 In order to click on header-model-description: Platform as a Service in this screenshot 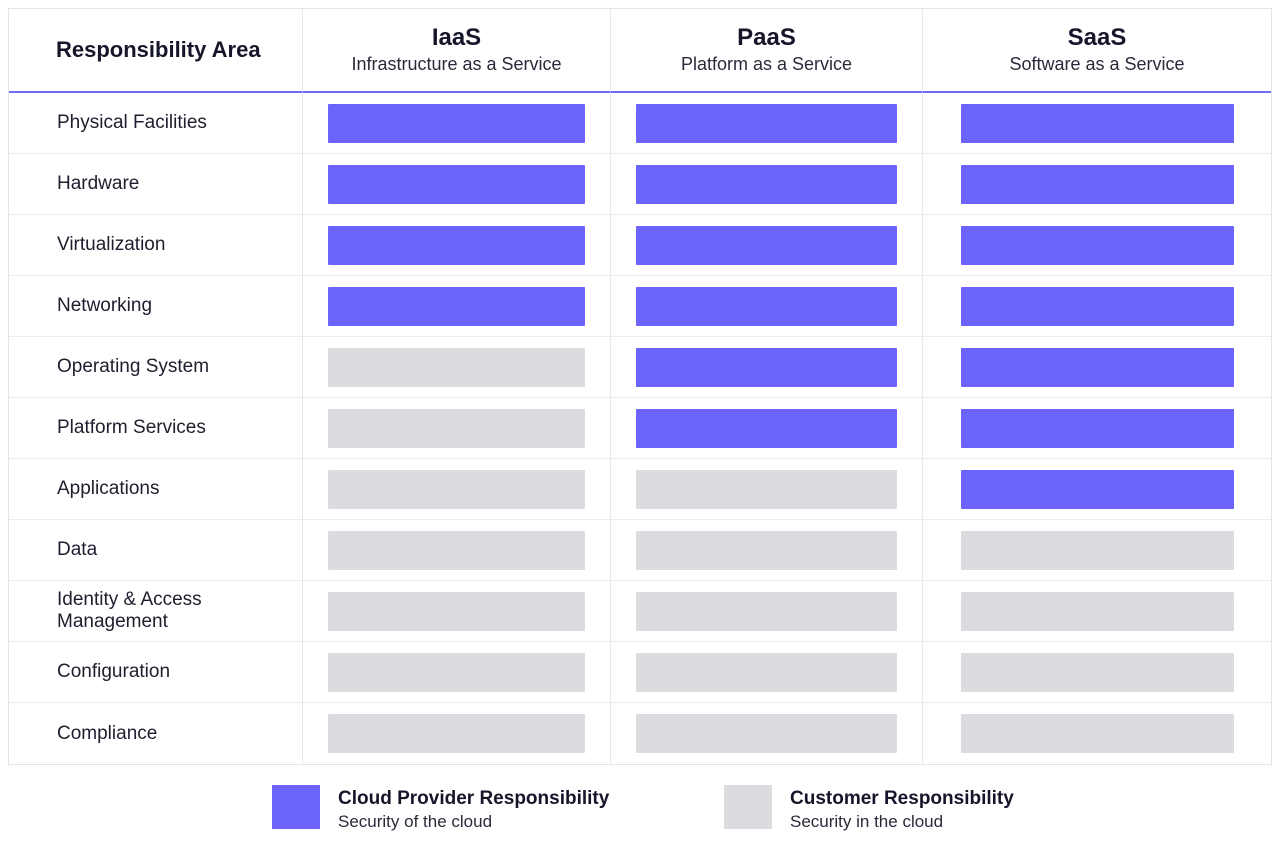, I will do `click(766, 64)`.